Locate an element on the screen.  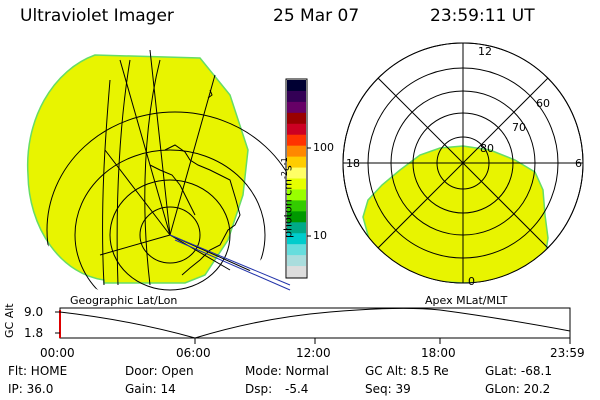
mlat-80-label: 80 is located at coordinates (487, 148).